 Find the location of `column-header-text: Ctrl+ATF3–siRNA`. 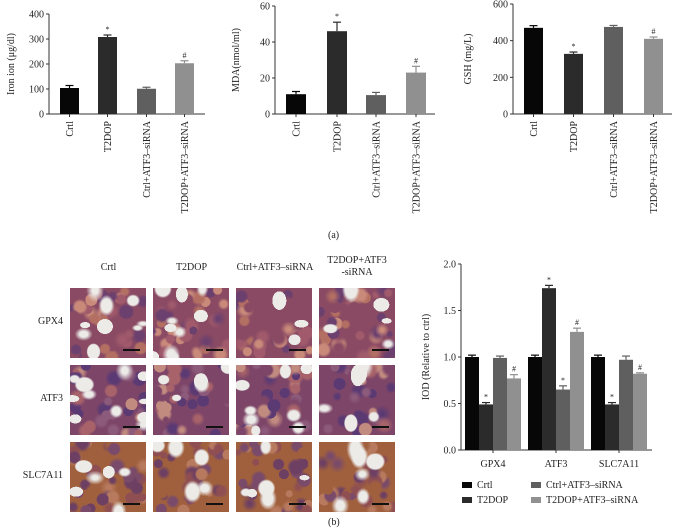

column-header-text: Ctrl+ATF3–siRNA is located at coordinates (275, 267).